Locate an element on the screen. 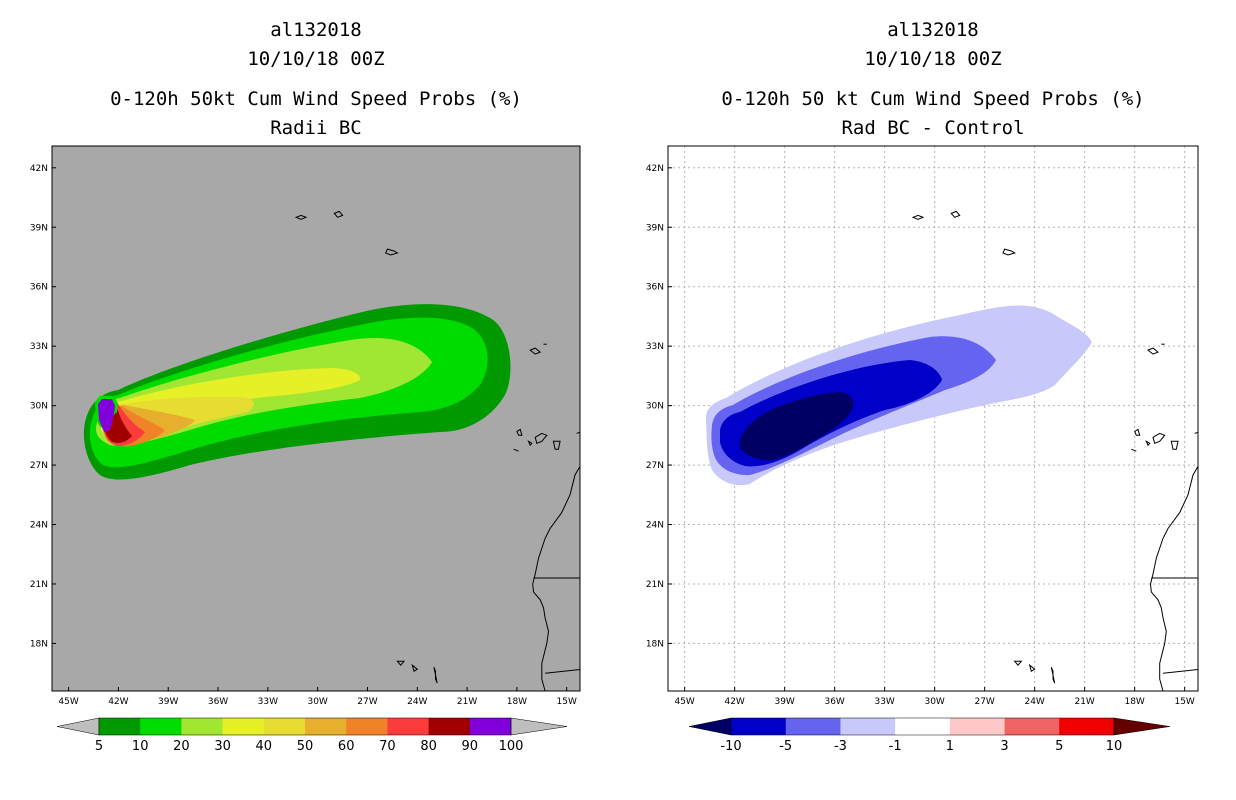 This screenshot has height=800, width=1236. left-date: 10/10/18 00Z is located at coordinates (316, 59).